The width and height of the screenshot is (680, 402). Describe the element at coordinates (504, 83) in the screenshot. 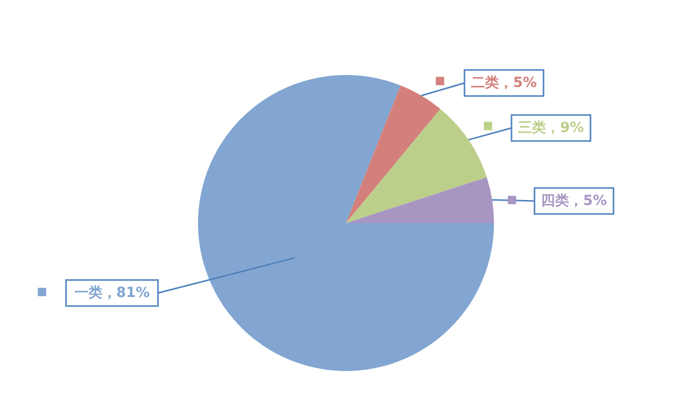

I see `legend-label: 二类，5%` at that location.